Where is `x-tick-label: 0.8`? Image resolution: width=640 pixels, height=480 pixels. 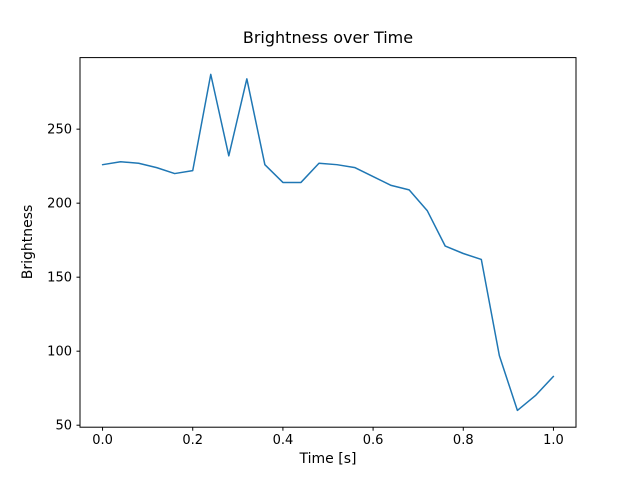 x-tick-label: 0.8 is located at coordinates (463, 440).